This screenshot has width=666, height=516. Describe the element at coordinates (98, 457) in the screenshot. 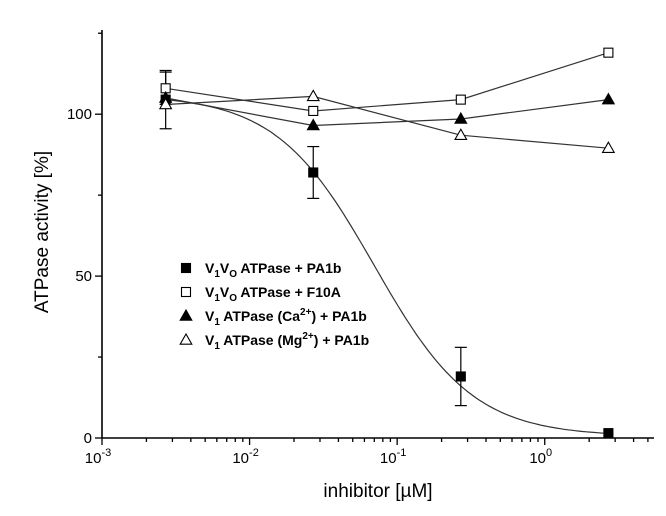

I see `x-tick-label: 10⁻³` at that location.